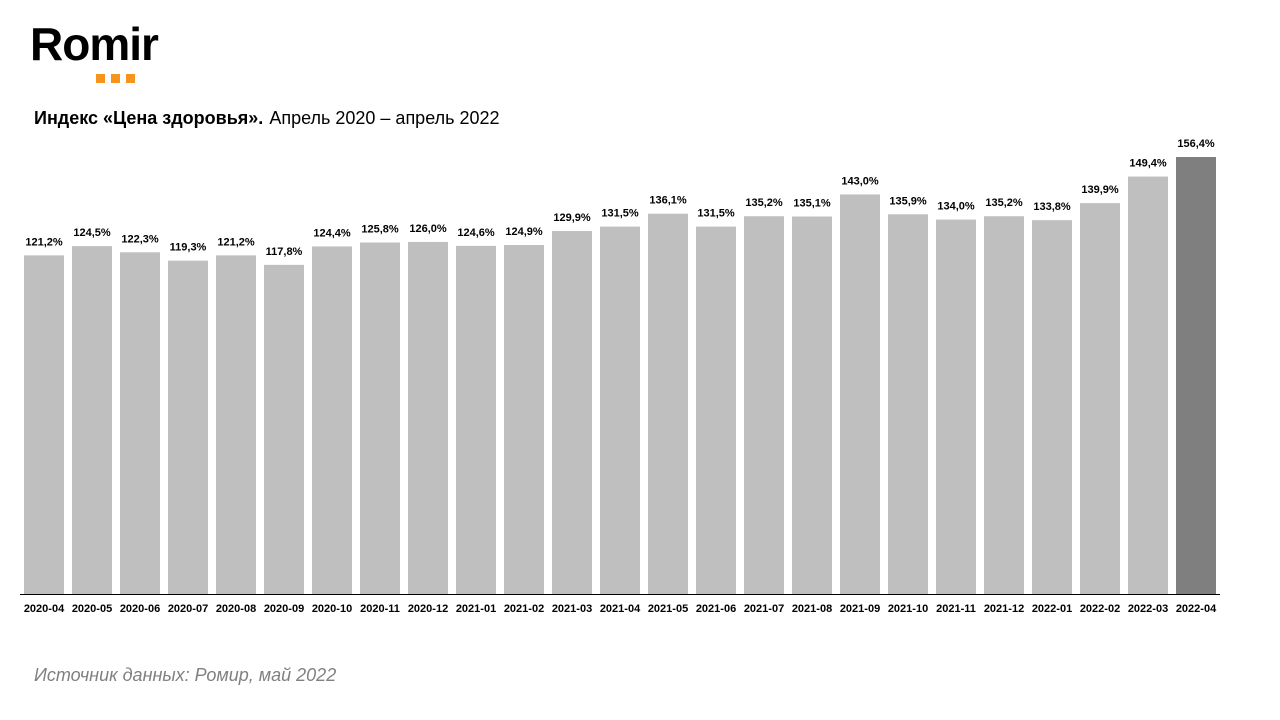 The width and height of the screenshot is (1280, 720). I want to click on data-label: 124,6%, so click(476, 233).